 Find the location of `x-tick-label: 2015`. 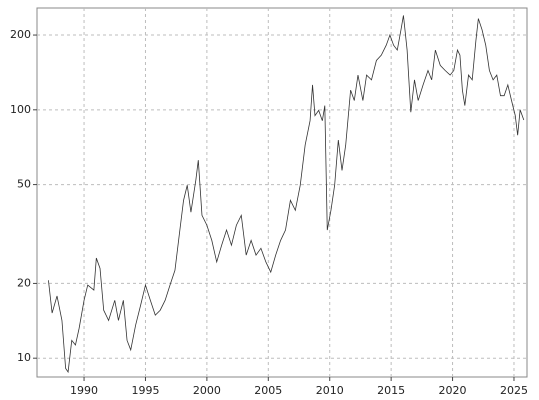

x-tick-label: 2015 is located at coordinates (391, 390).